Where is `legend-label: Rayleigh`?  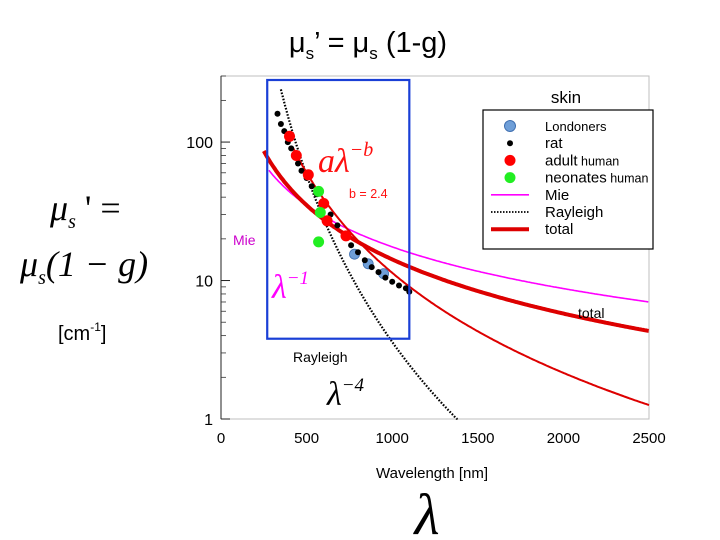
legend-label: Rayleigh is located at coordinates (574, 212).